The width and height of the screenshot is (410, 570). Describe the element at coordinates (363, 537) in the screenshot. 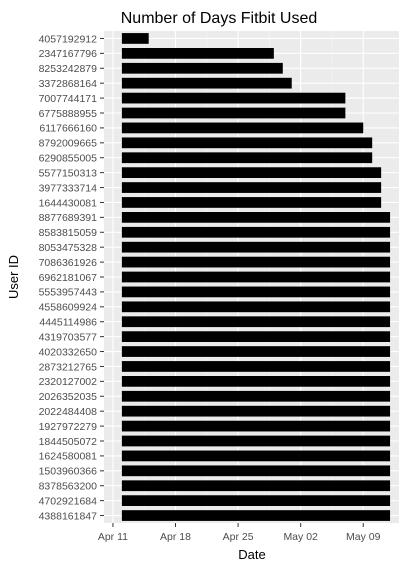

I see `x-tick-label: May 09` at that location.